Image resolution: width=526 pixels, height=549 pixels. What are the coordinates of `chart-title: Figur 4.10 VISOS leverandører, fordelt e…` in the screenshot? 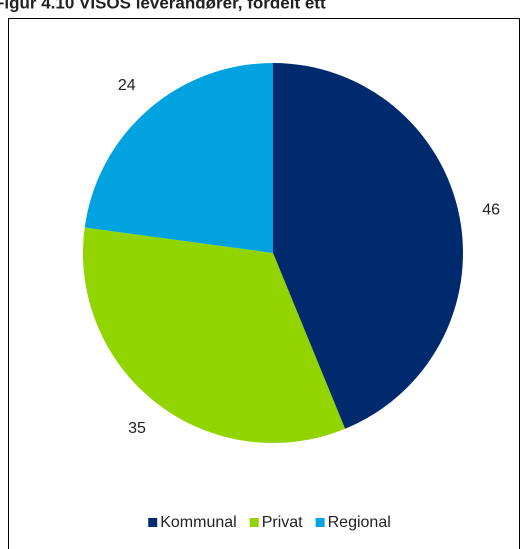 It's located at (163, 6).